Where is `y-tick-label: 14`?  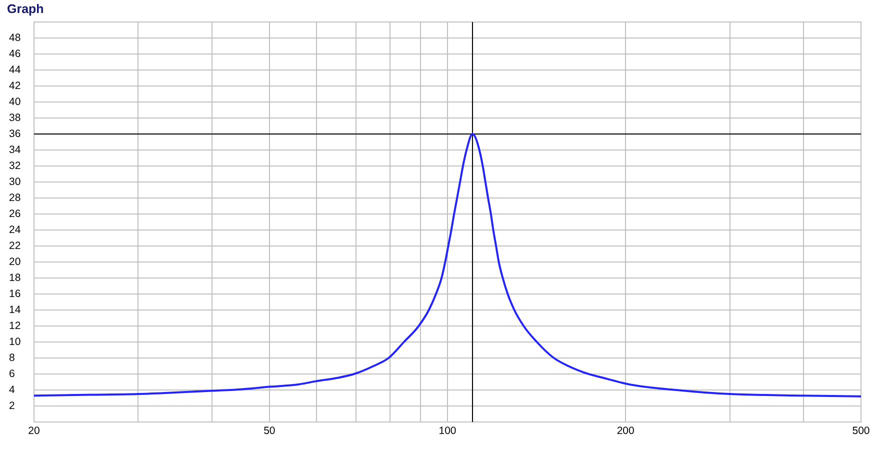 y-tick-label: 14 is located at coordinates (15, 310).